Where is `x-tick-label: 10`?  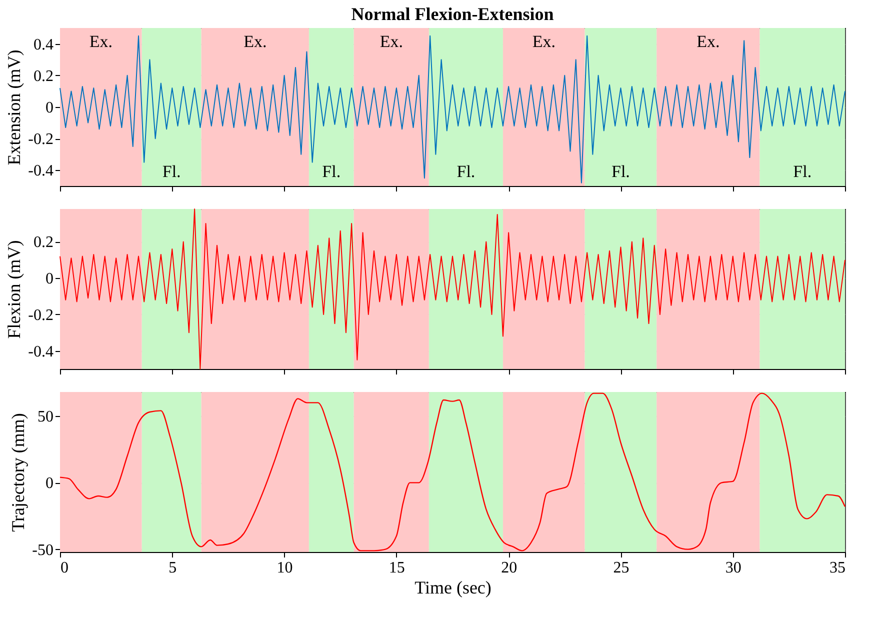
x-tick-label: 10 is located at coordinates (284, 568).